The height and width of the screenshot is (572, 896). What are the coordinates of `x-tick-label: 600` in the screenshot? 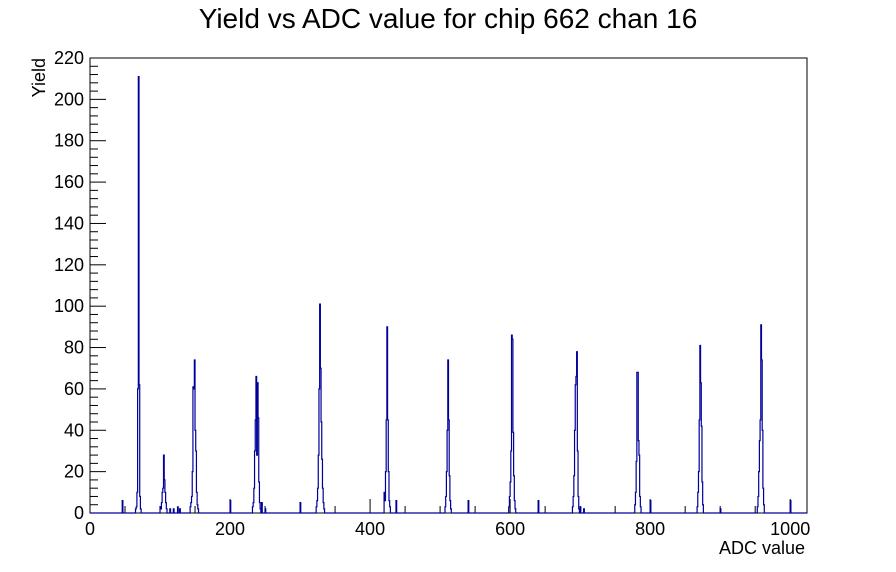 It's located at (510, 529).